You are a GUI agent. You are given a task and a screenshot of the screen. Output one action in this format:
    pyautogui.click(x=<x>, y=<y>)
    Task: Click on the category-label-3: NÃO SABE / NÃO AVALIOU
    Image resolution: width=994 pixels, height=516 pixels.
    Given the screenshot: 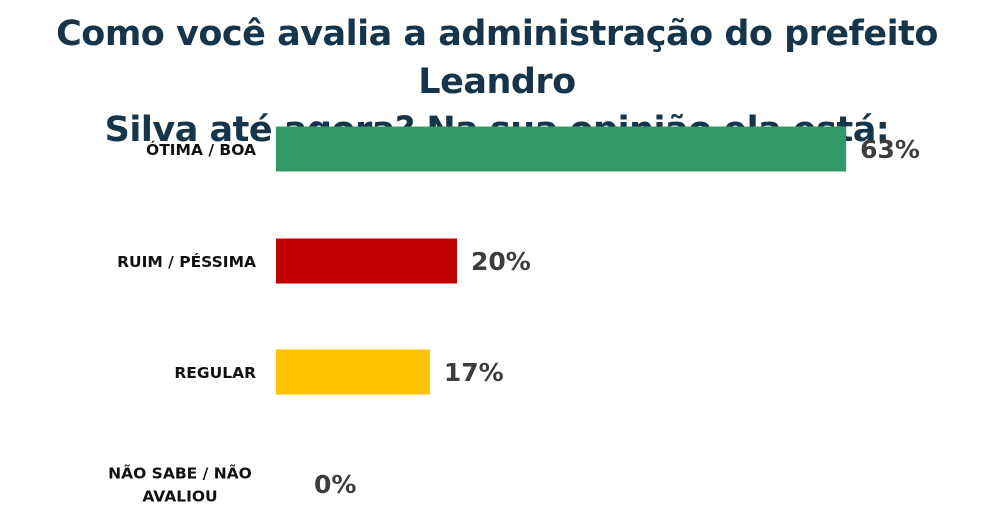 What is the action you would take?
    pyautogui.click(x=180, y=485)
    